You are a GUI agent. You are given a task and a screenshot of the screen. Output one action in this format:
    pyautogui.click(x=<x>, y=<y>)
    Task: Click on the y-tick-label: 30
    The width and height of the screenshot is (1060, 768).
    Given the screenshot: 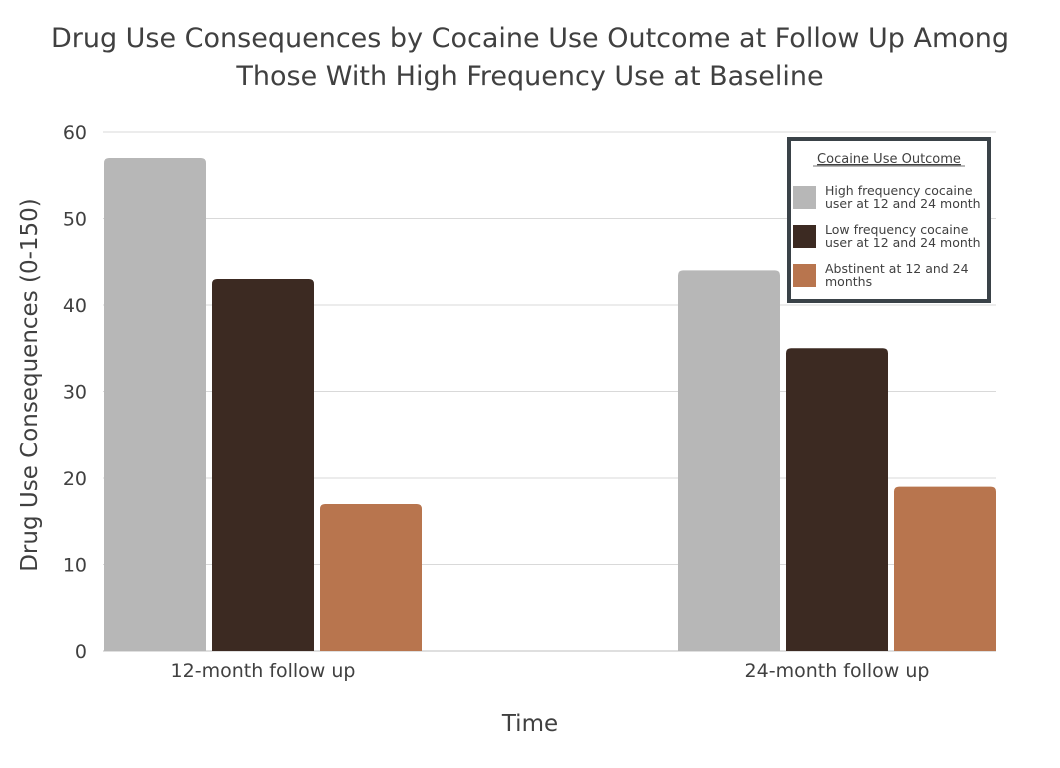 What is the action you would take?
    pyautogui.click(x=75, y=393)
    